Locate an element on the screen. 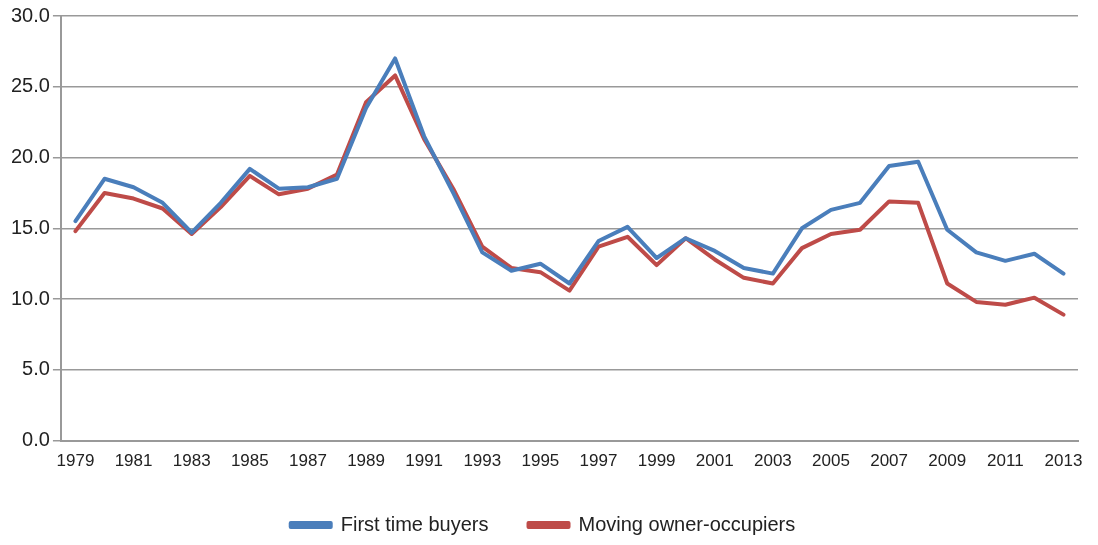 The image size is (1098, 545). y-tick-label: 5.0 is located at coordinates (36, 368).